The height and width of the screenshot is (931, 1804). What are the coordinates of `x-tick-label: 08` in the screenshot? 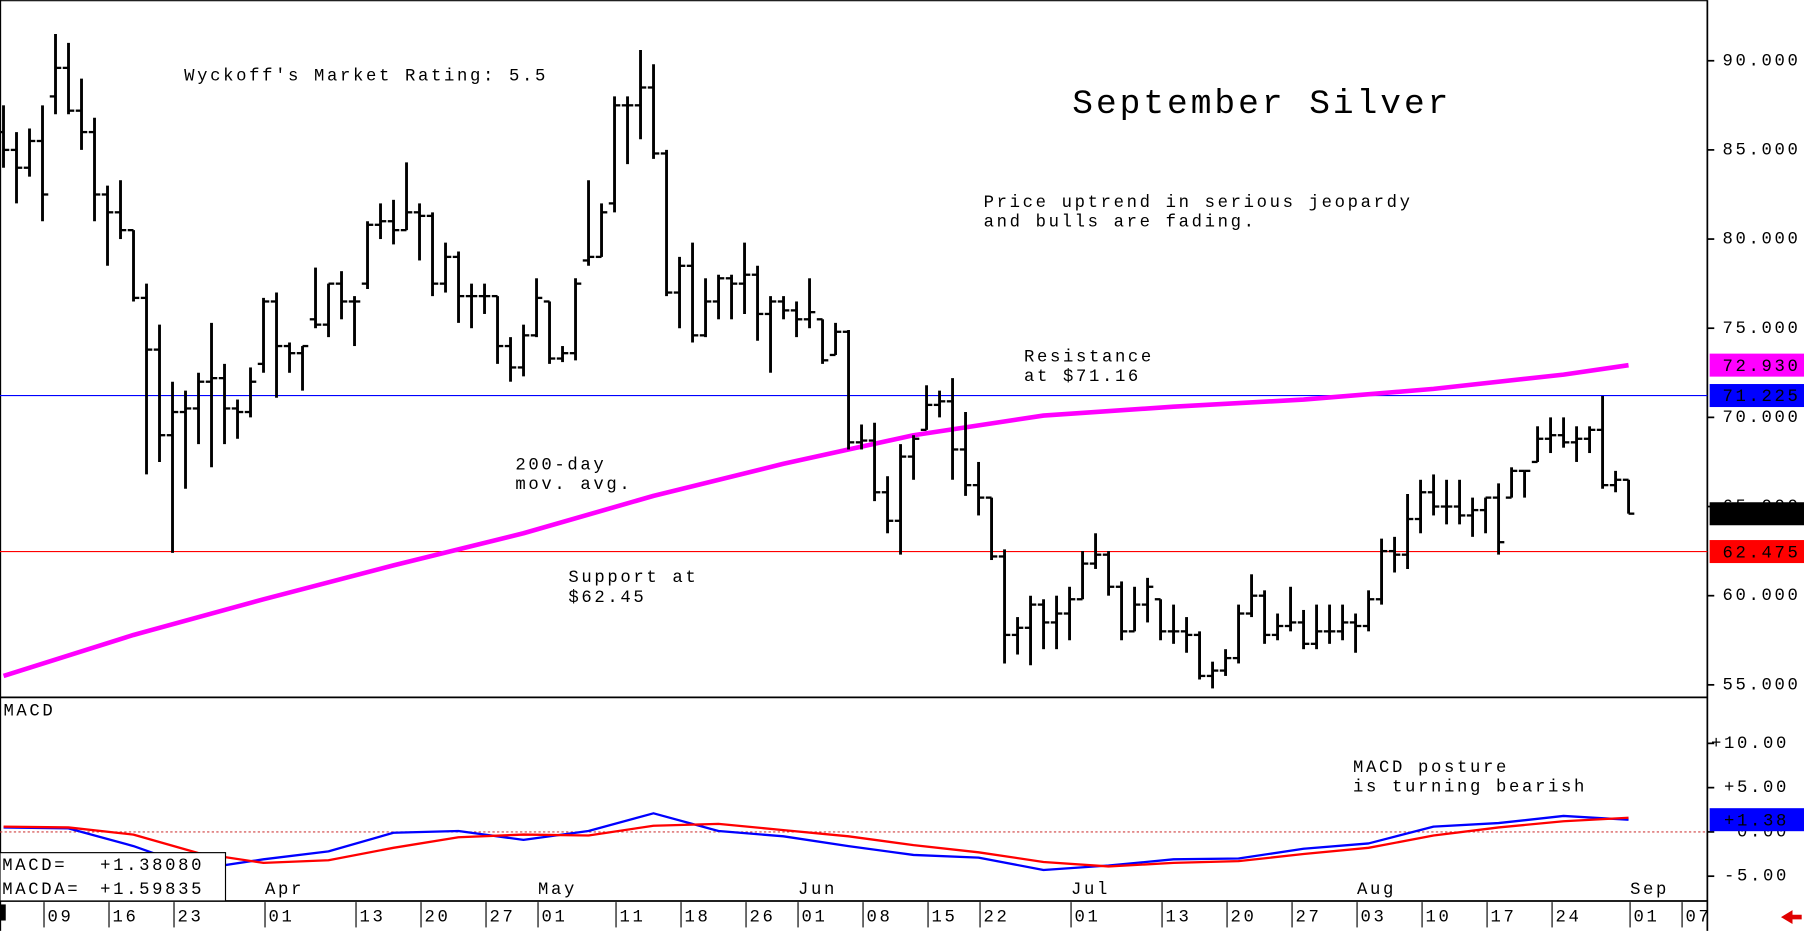 It's located at (879, 918).